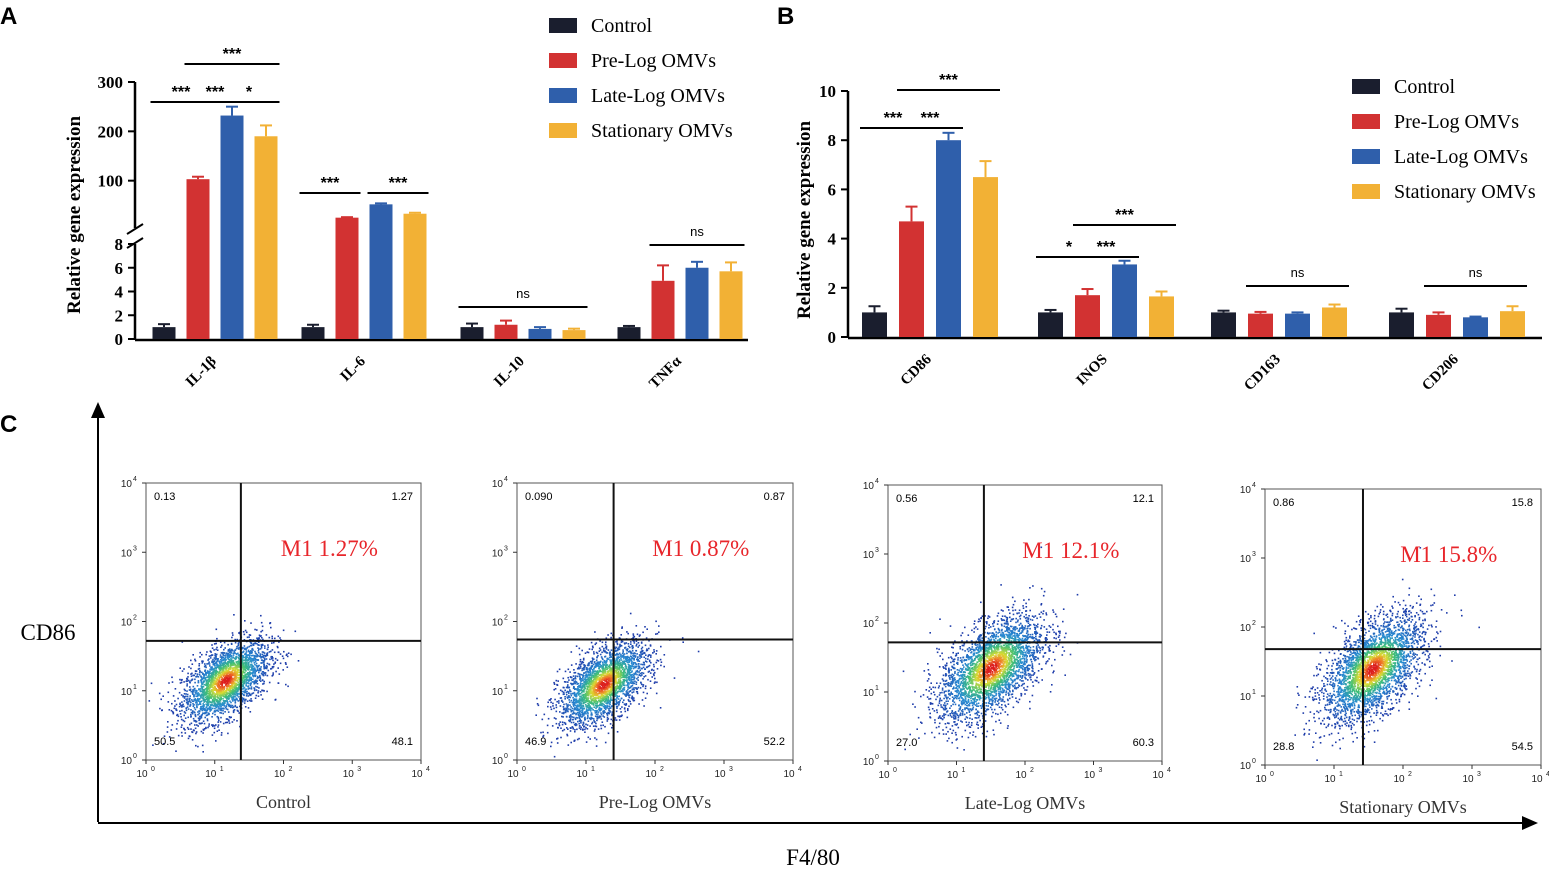 This screenshot has width=1549, height=871. I want to click on flow-dot-0-1979, so click(202, 745).